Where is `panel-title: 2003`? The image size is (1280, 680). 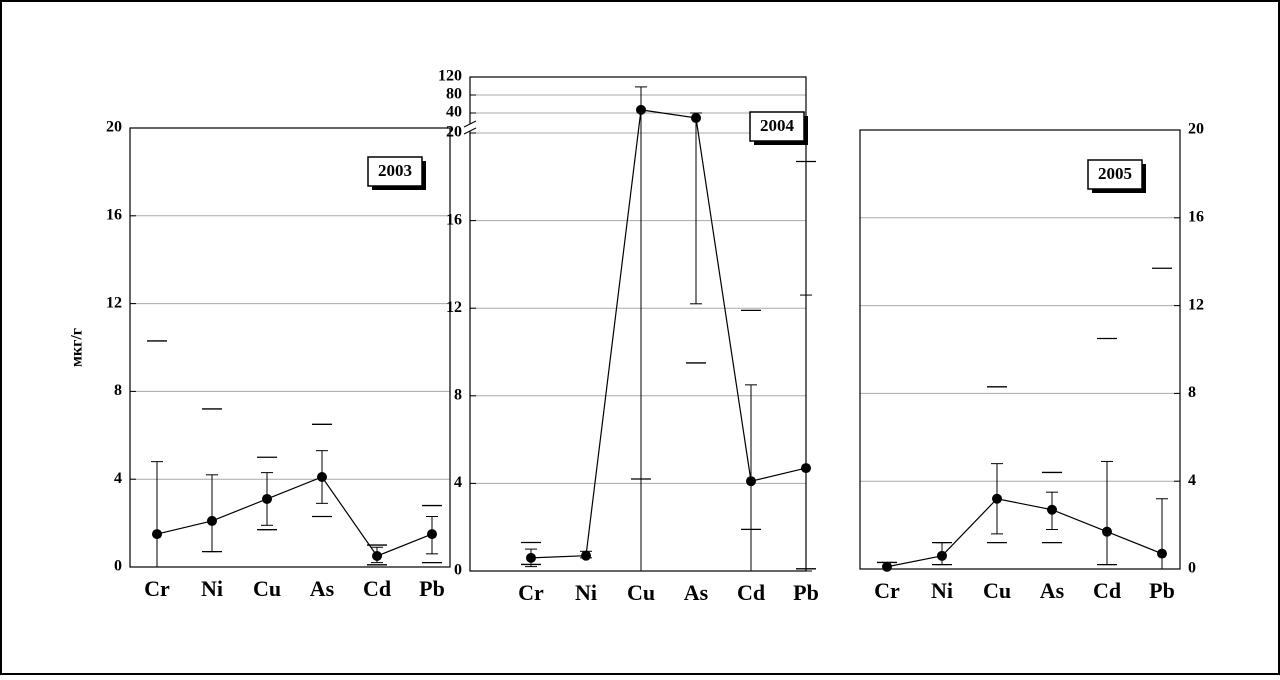
panel-title: 2003 is located at coordinates (395, 170).